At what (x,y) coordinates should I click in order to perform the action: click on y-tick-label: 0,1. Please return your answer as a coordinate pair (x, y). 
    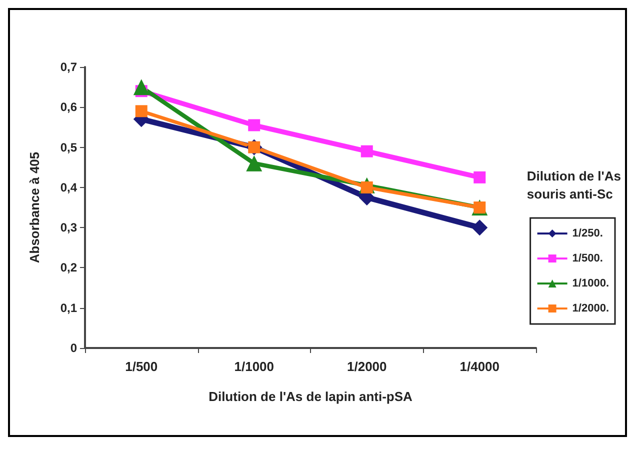
    Looking at the image, I should click on (69, 307).